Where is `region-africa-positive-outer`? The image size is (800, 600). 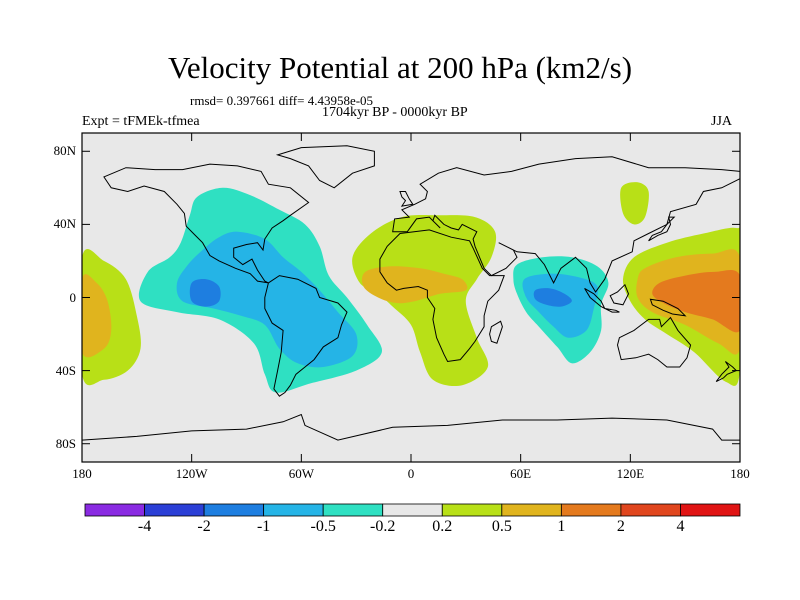
region-africa-positive-outer is located at coordinates (424, 301).